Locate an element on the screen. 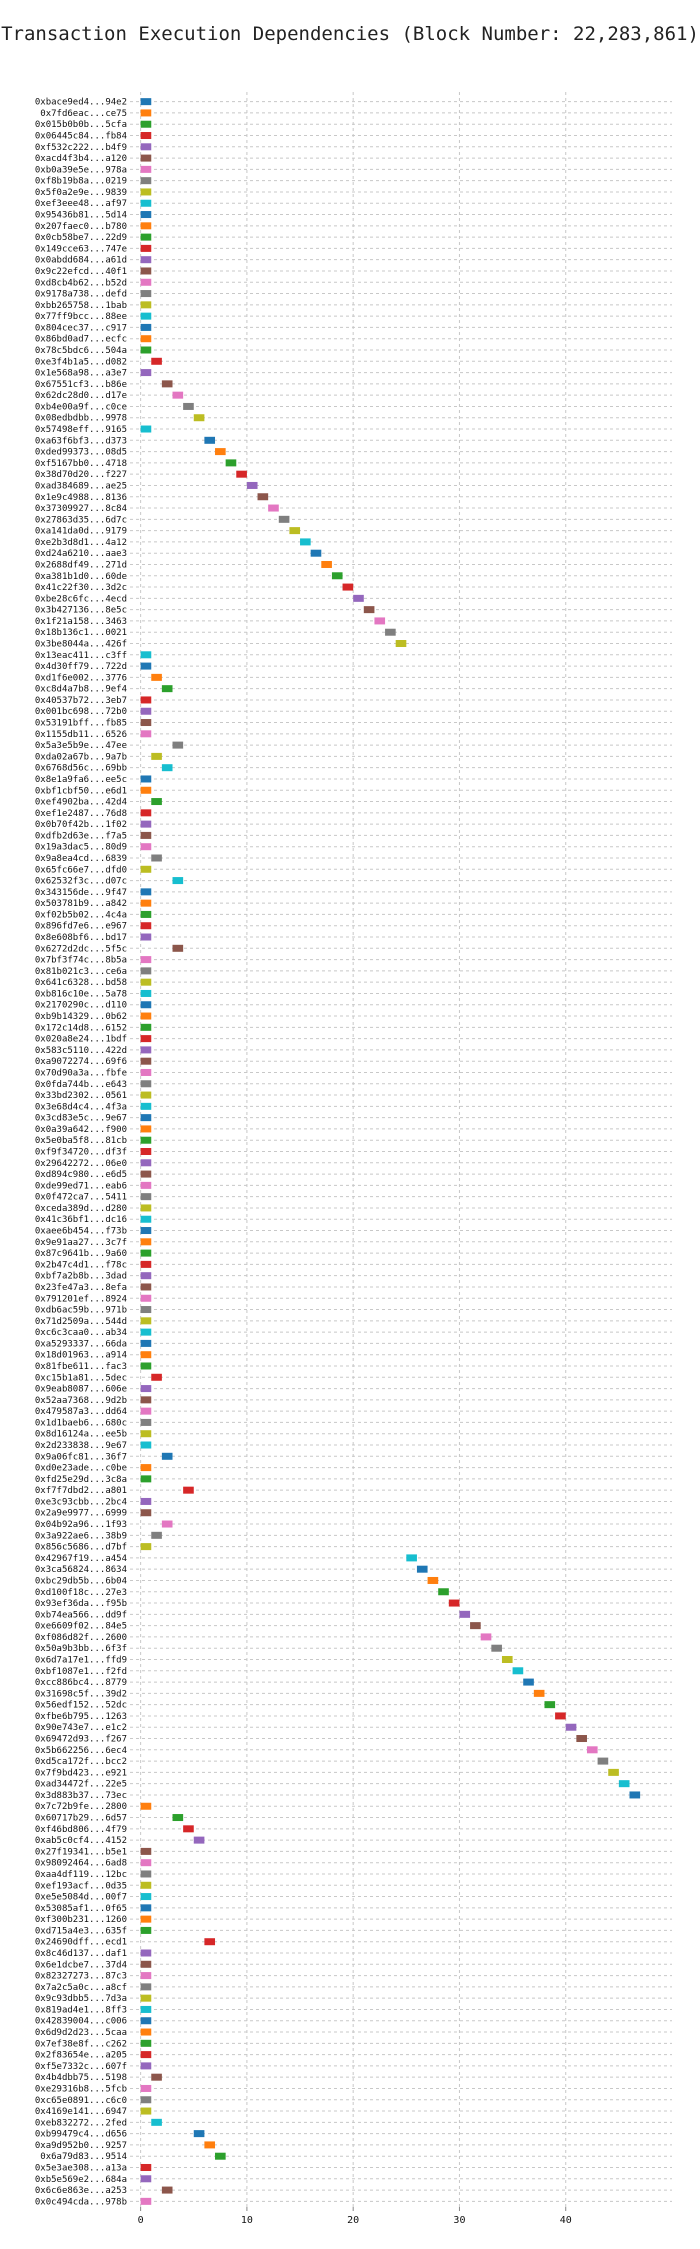  transaction-label: 0x7fd6eac...ce75 is located at coordinates (83, 114).